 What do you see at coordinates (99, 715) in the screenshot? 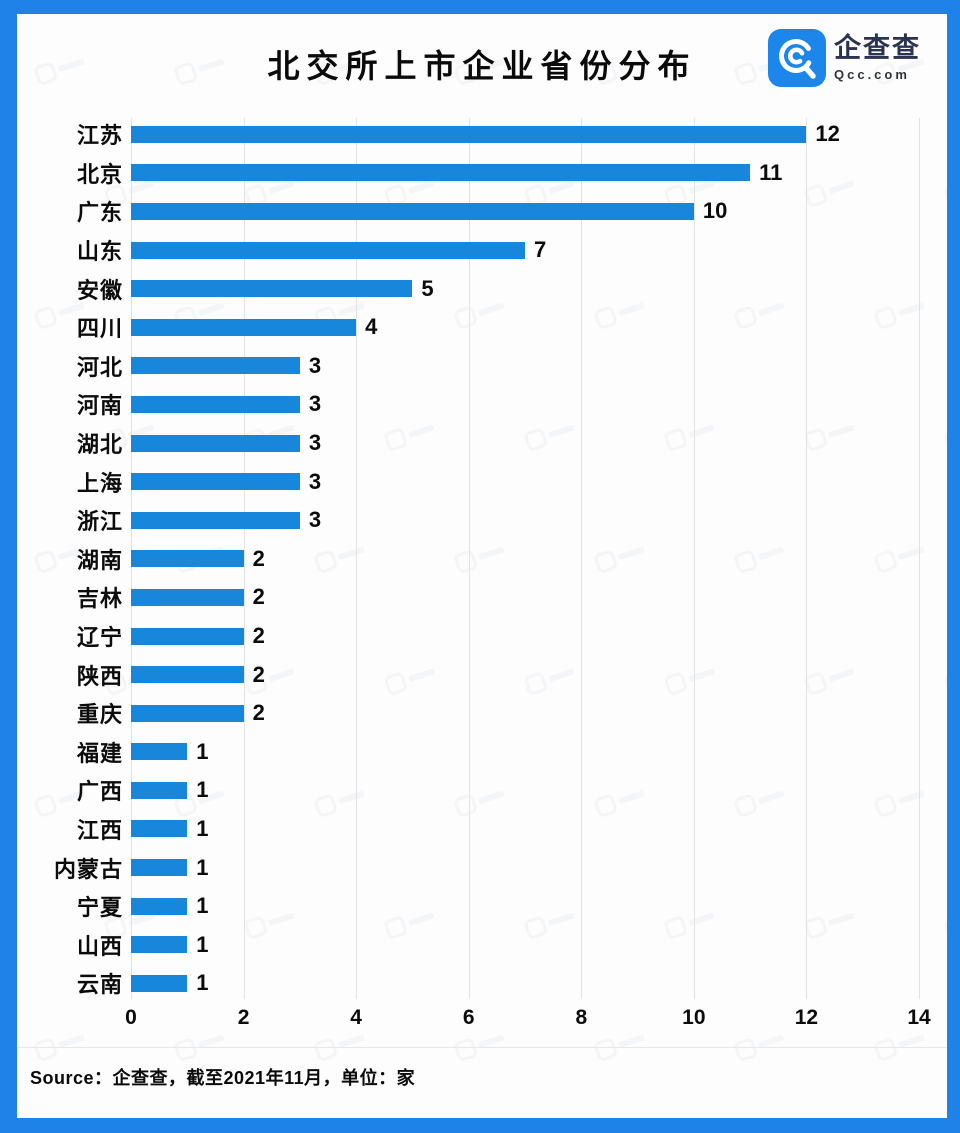
I see `category-label: 重庆` at bounding box center [99, 715].